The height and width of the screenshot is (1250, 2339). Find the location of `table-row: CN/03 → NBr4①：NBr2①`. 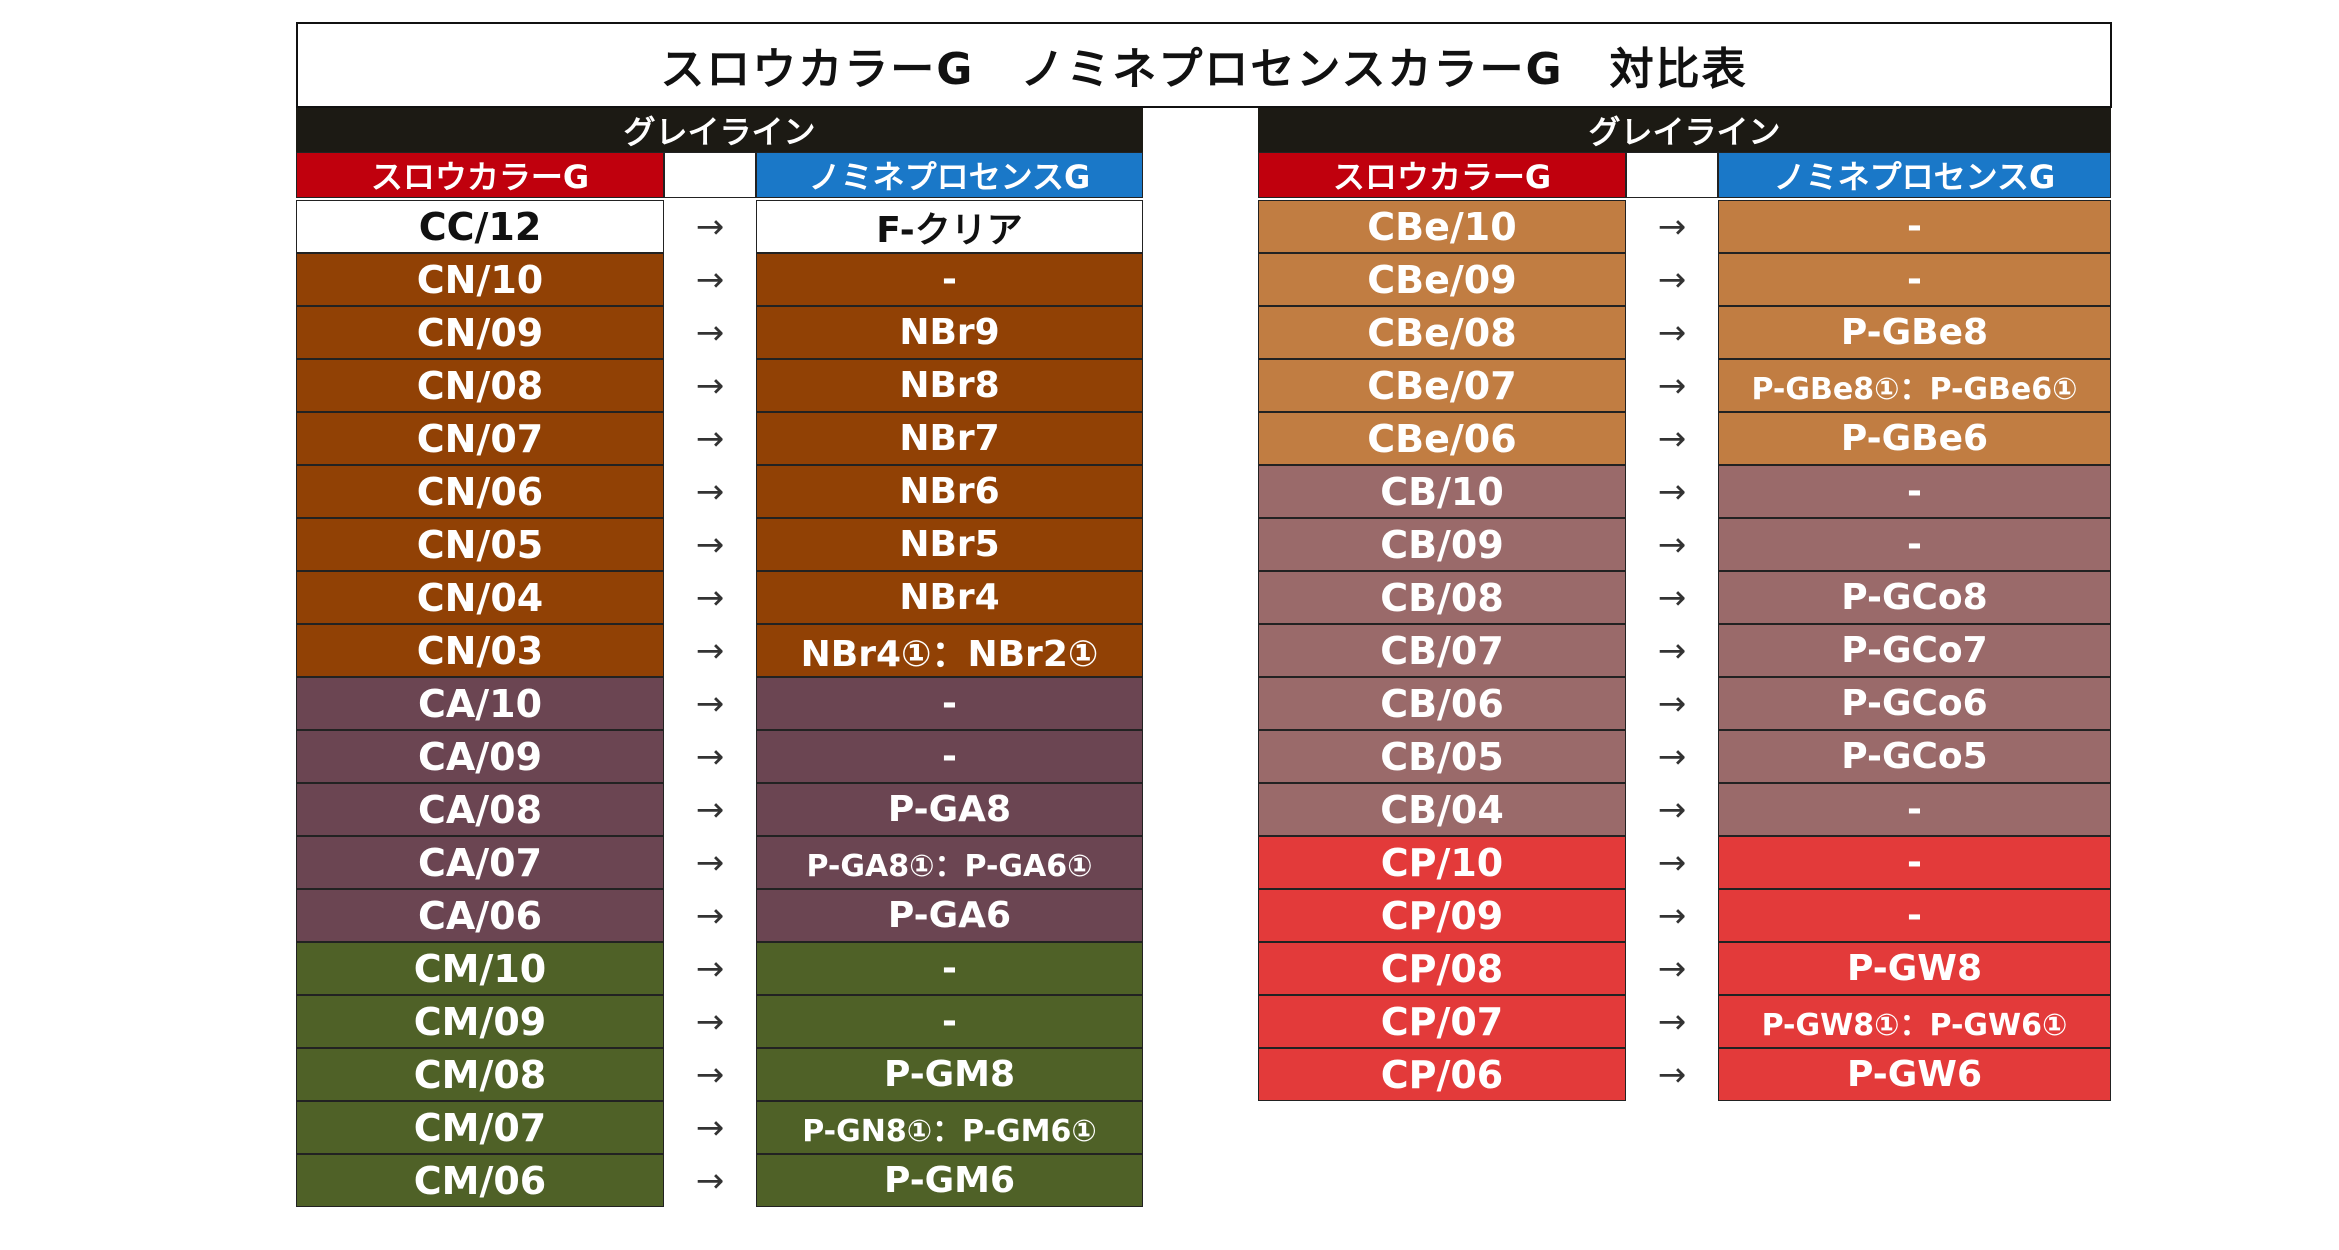

table-row: CN/03 → NBr4①：NBr2① is located at coordinates (719, 650).